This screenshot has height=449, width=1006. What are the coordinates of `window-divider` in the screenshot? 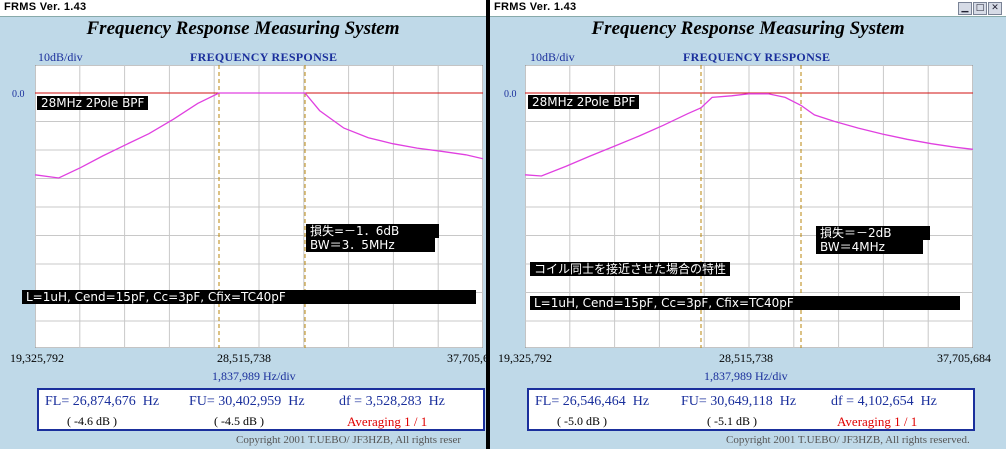 It's located at (488, 224).